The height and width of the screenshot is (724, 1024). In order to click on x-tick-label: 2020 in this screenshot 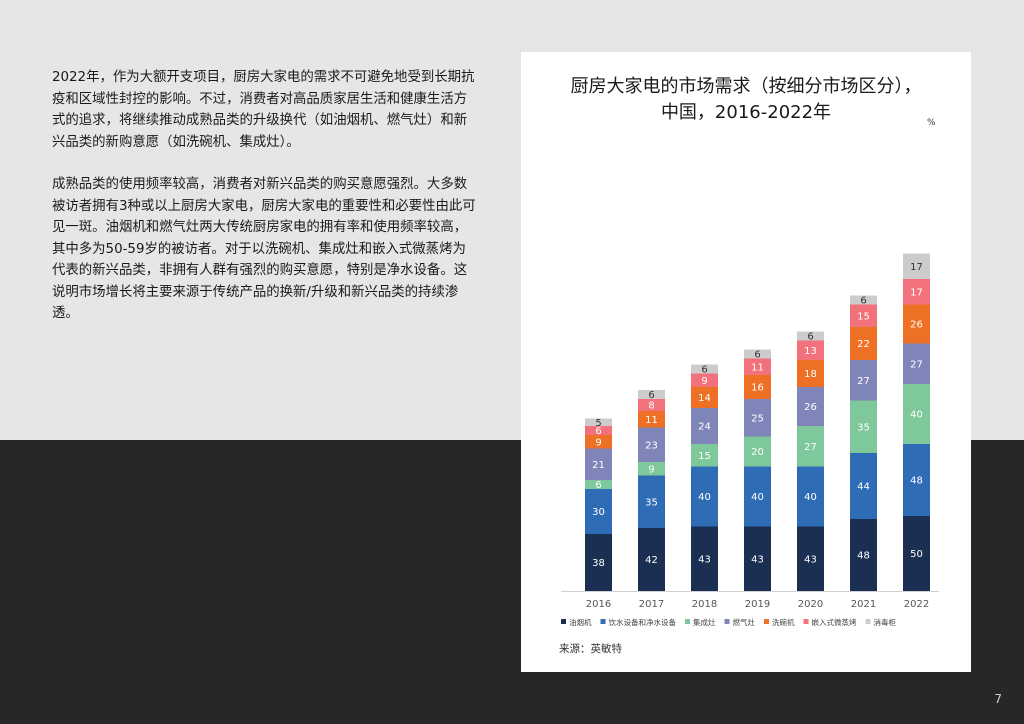, I will do `click(810, 604)`.